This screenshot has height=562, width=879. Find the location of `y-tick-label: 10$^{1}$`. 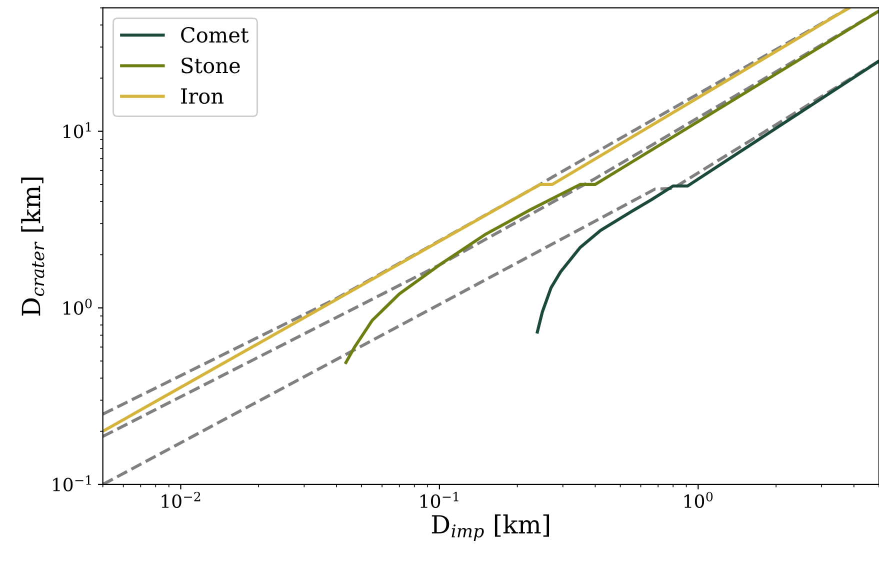

y-tick-label: 10$^{1}$ is located at coordinates (77, 130).